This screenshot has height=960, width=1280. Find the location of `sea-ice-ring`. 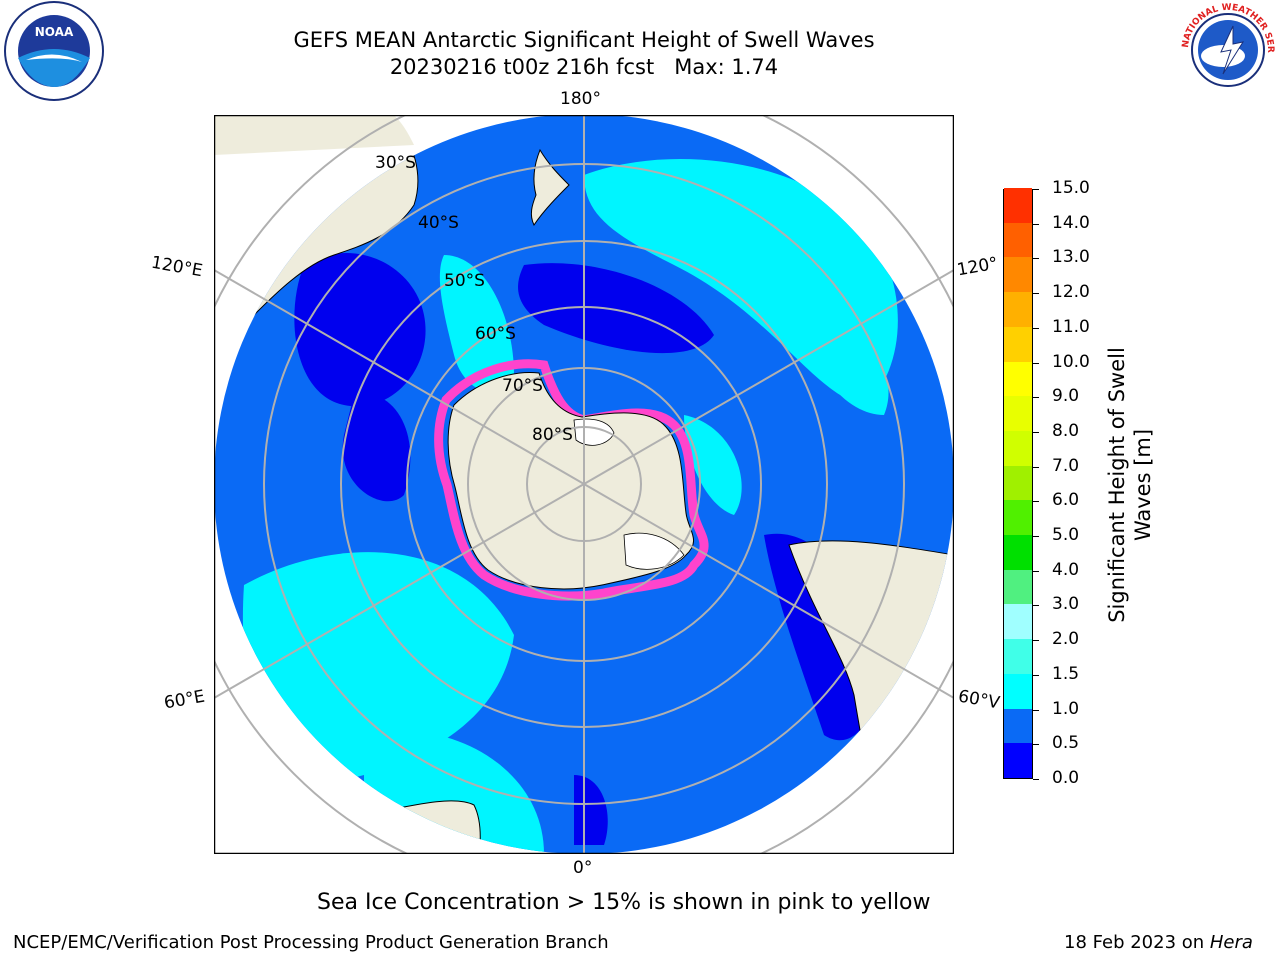

sea-ice-ring is located at coordinates (571, 480).